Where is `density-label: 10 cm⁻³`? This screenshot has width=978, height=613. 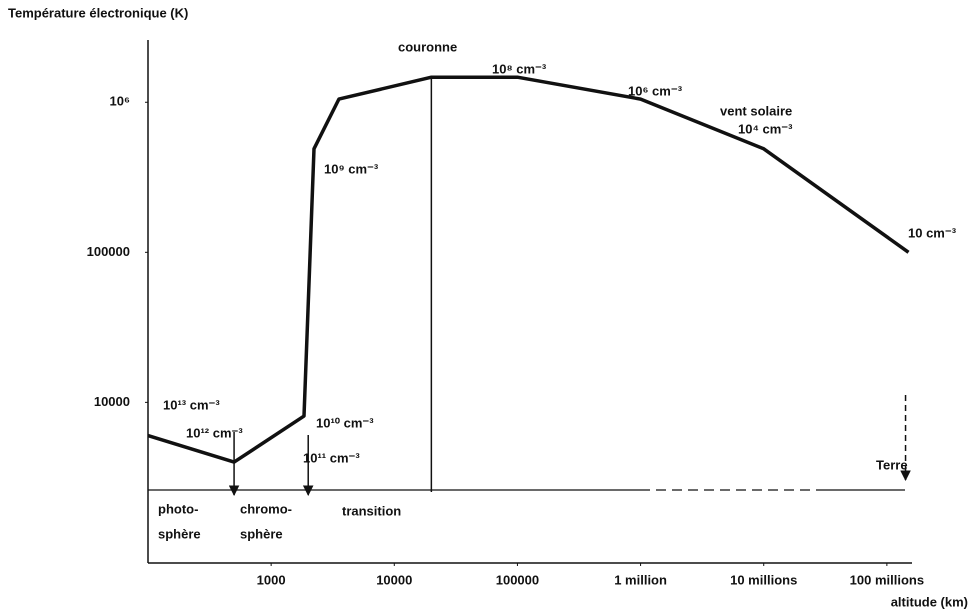
density-label: 10 cm⁻³ is located at coordinates (932, 232).